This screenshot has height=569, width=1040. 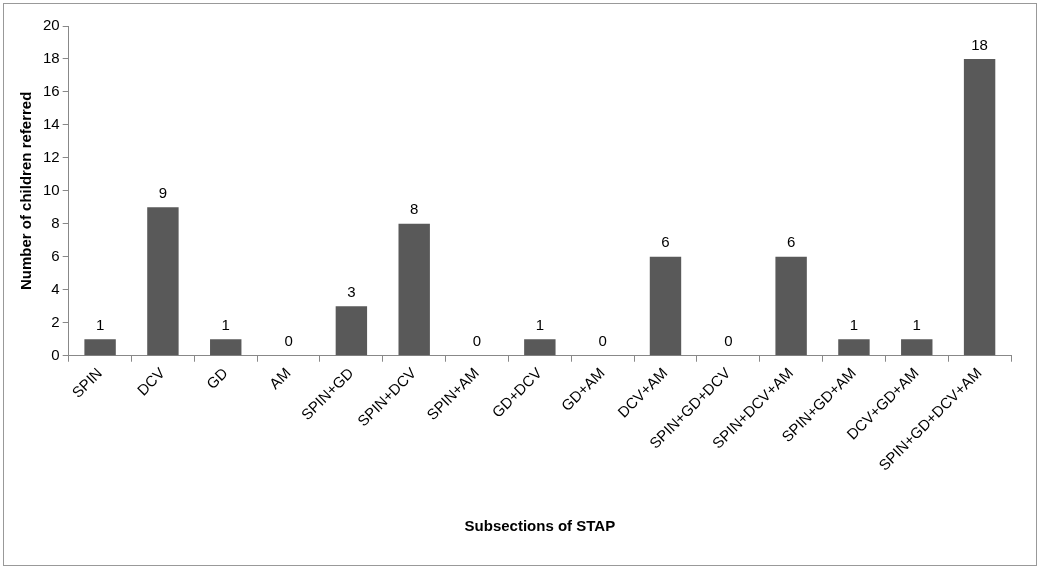 What do you see at coordinates (51, 124) in the screenshot?
I see `y-tick-label: 14` at bounding box center [51, 124].